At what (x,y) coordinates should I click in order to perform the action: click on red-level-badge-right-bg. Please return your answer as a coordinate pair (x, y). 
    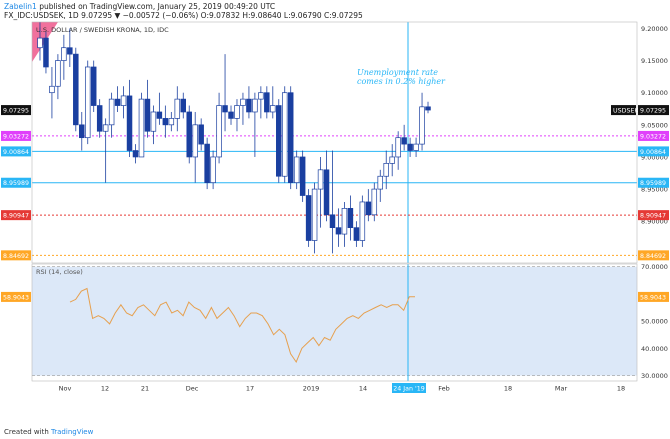
    Looking at the image, I should click on (653, 215).